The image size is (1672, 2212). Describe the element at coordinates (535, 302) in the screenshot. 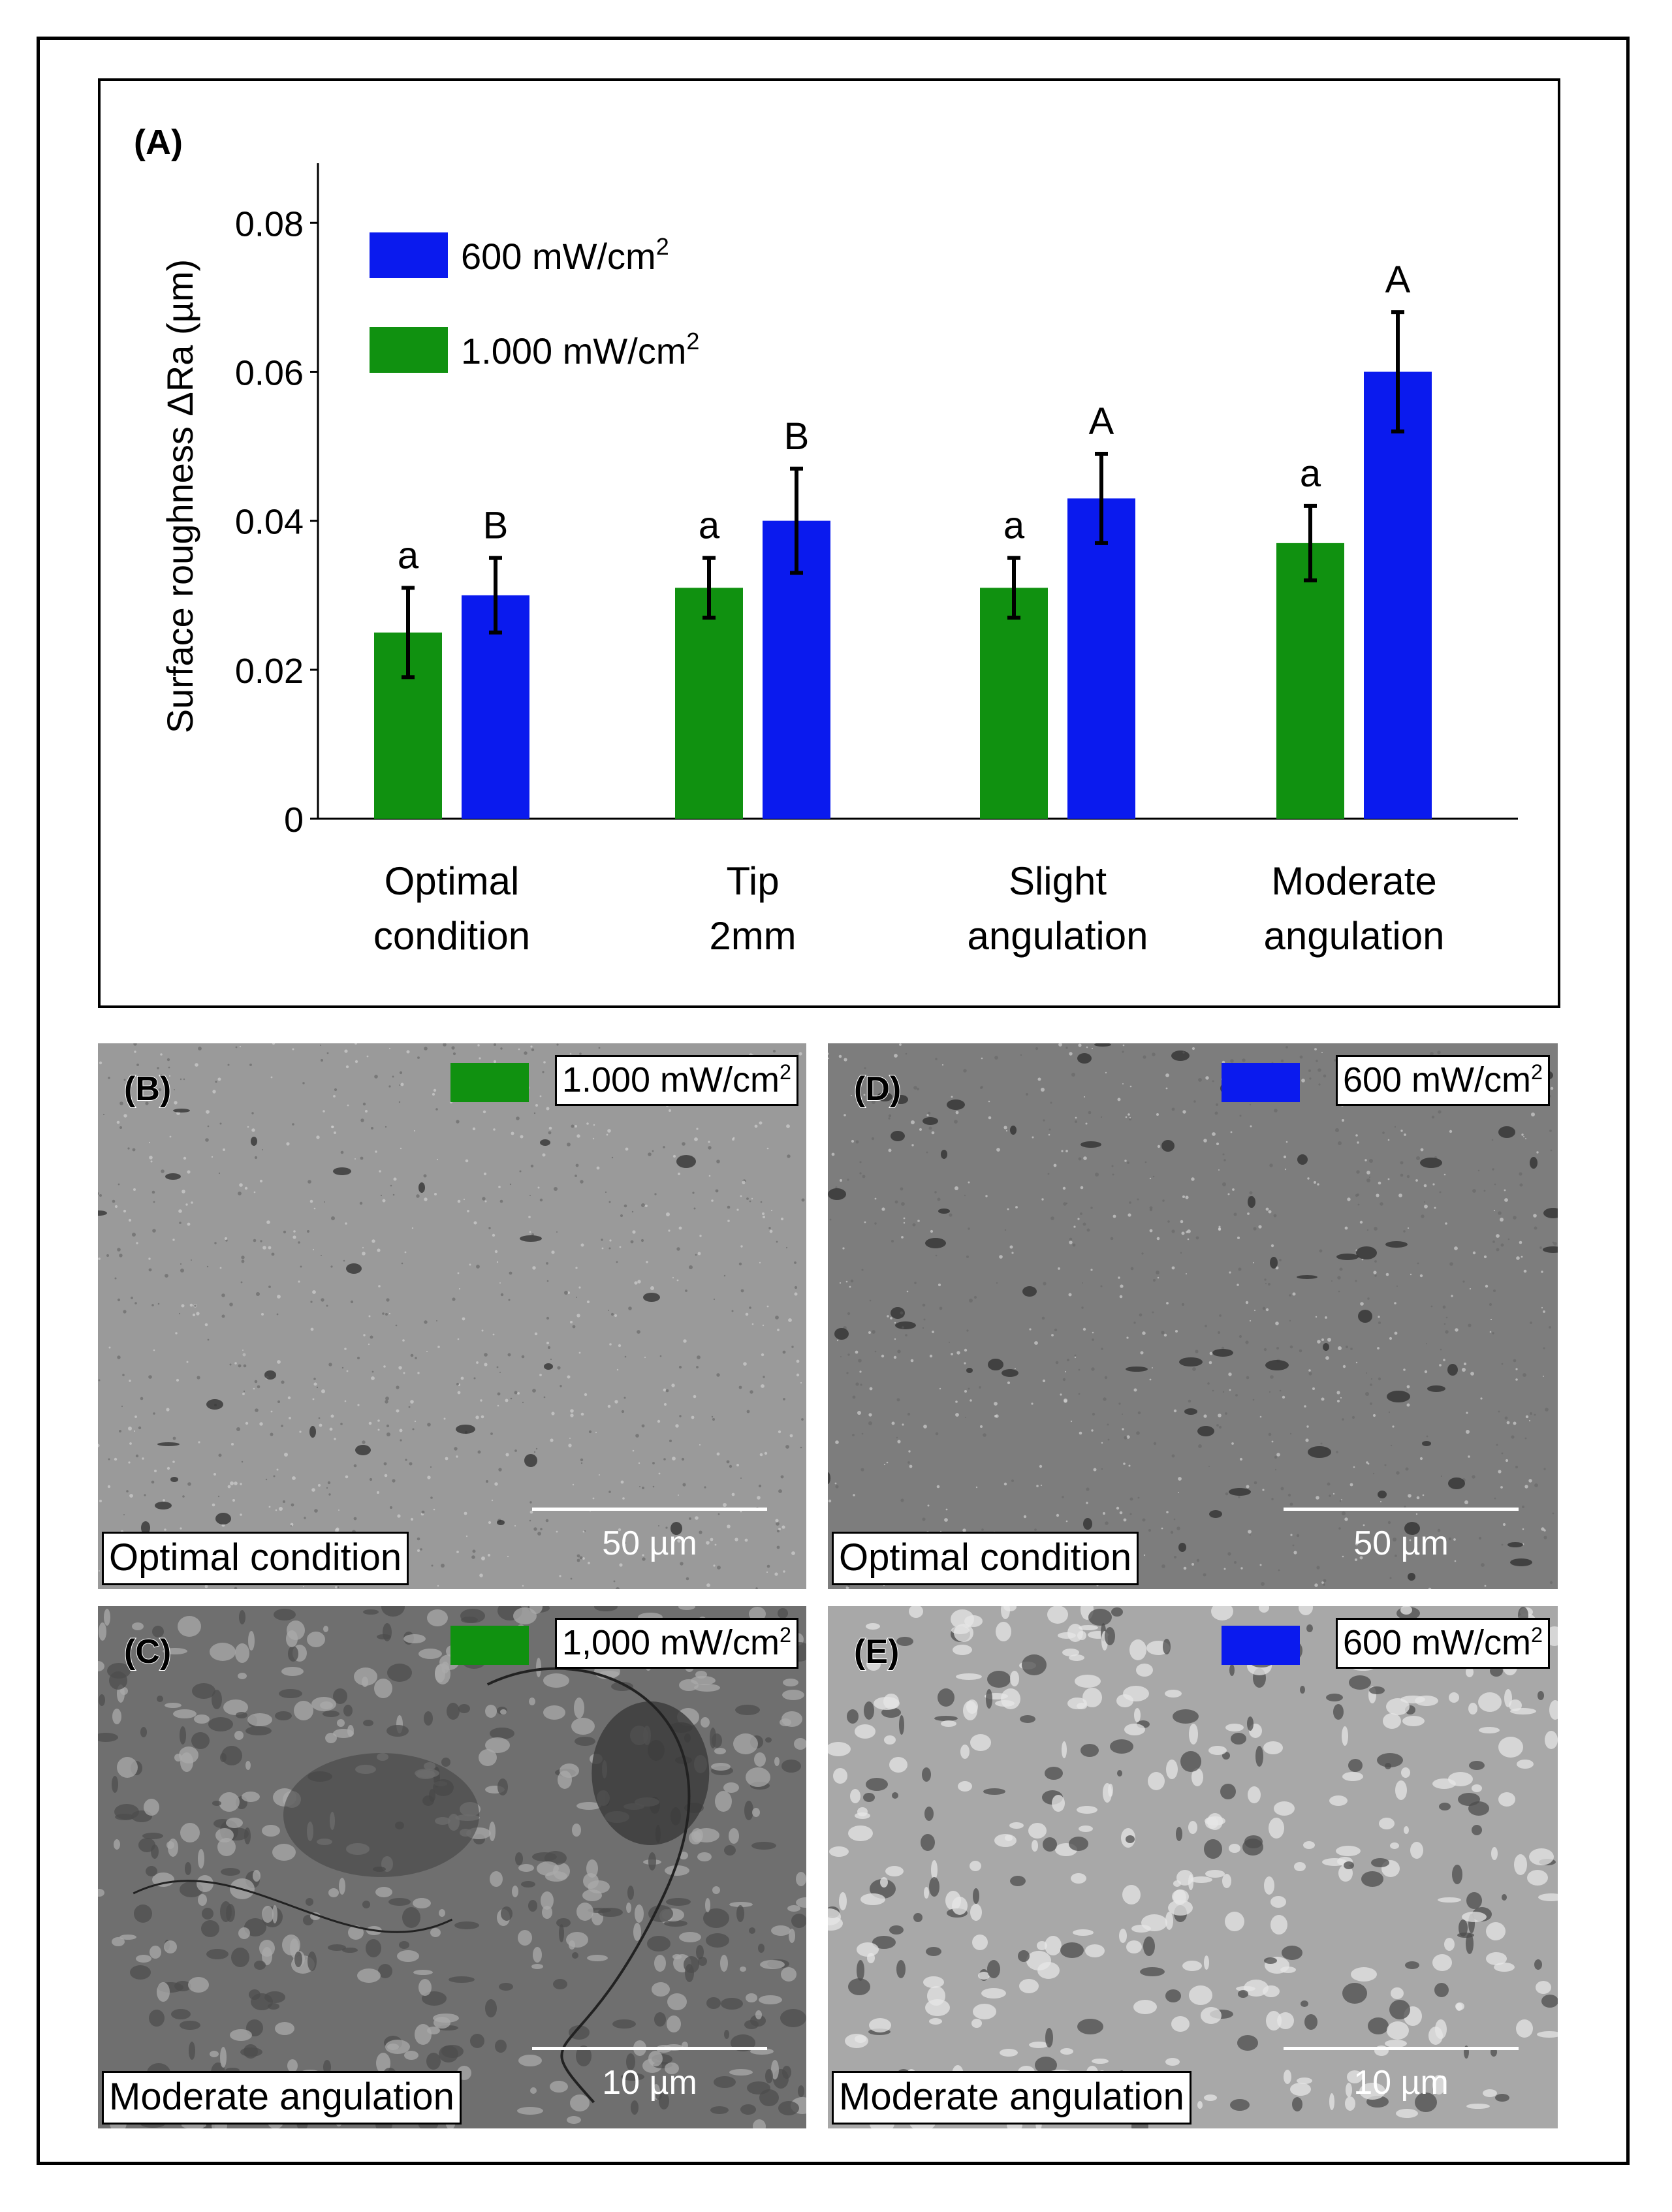

I see `legend: 600 mW/cm2 1.000 mW/cm2` at that location.